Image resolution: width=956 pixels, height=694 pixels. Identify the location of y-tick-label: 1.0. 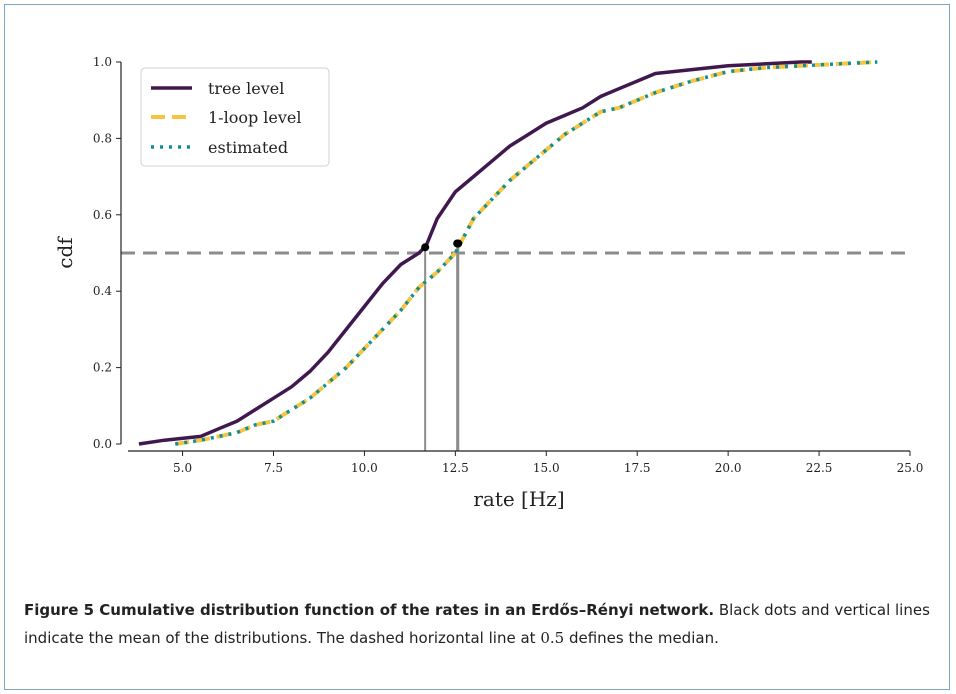
(102, 62).